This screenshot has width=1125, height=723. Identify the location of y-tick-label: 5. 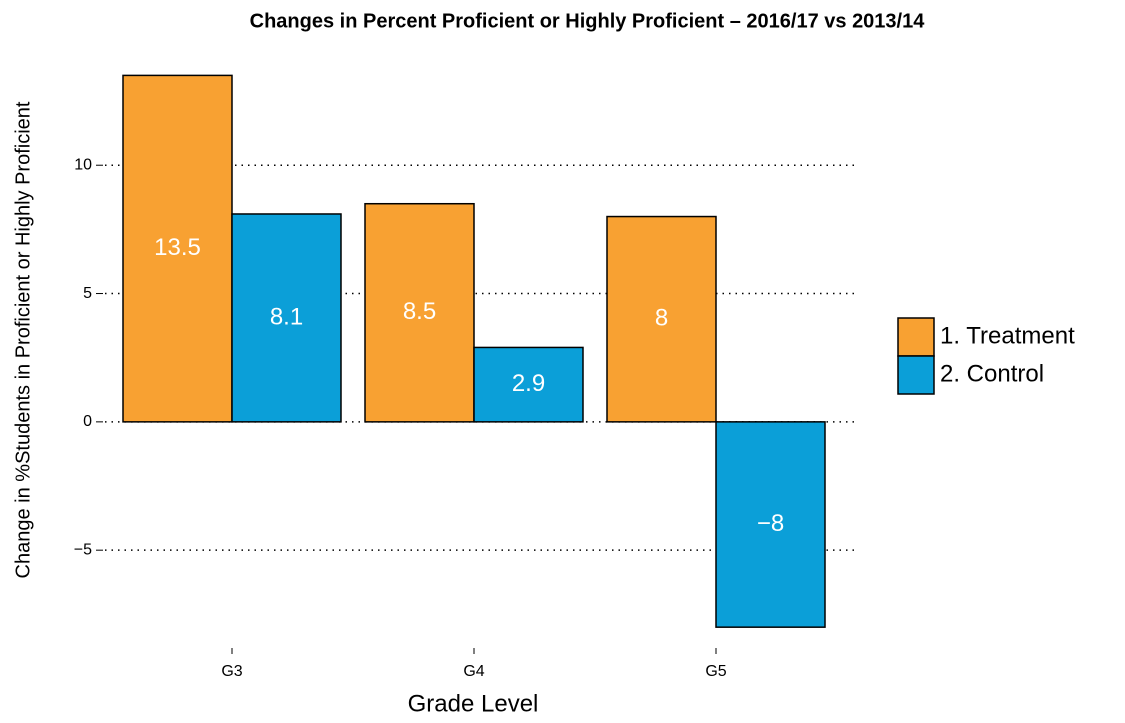
(87, 293).